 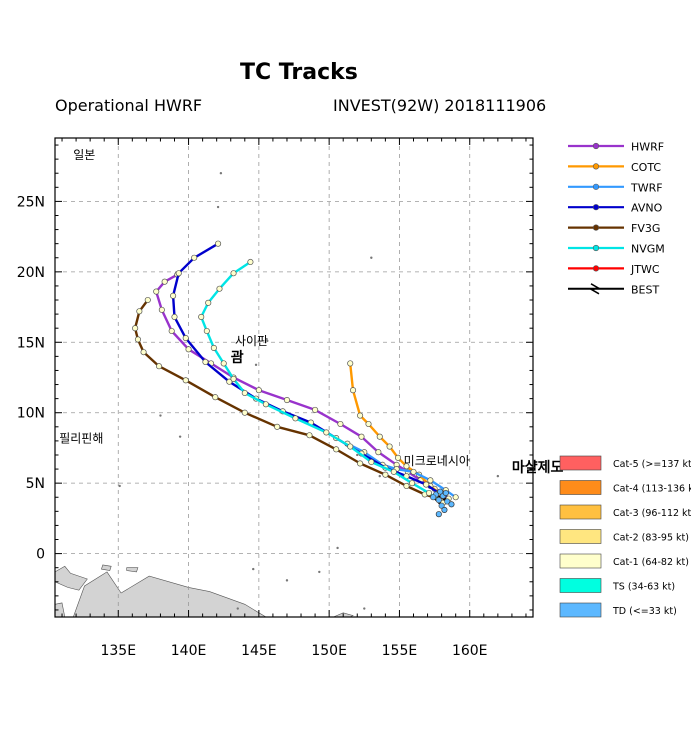 What do you see at coordinates (84, 155) in the screenshot?
I see `map-label: 일본` at bounding box center [84, 155].